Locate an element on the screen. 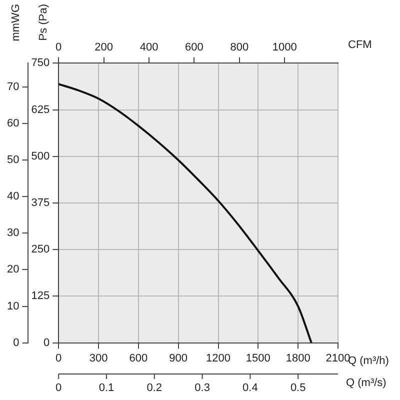 Image resolution: width=400 pixels, height=400 pixels. x2-tick-label: 200 is located at coordinates (103, 48).